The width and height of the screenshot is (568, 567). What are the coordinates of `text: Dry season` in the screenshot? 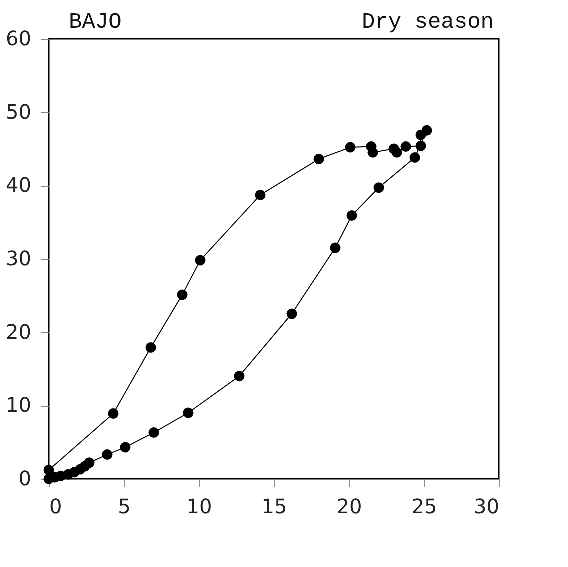 It's located at (428, 22).